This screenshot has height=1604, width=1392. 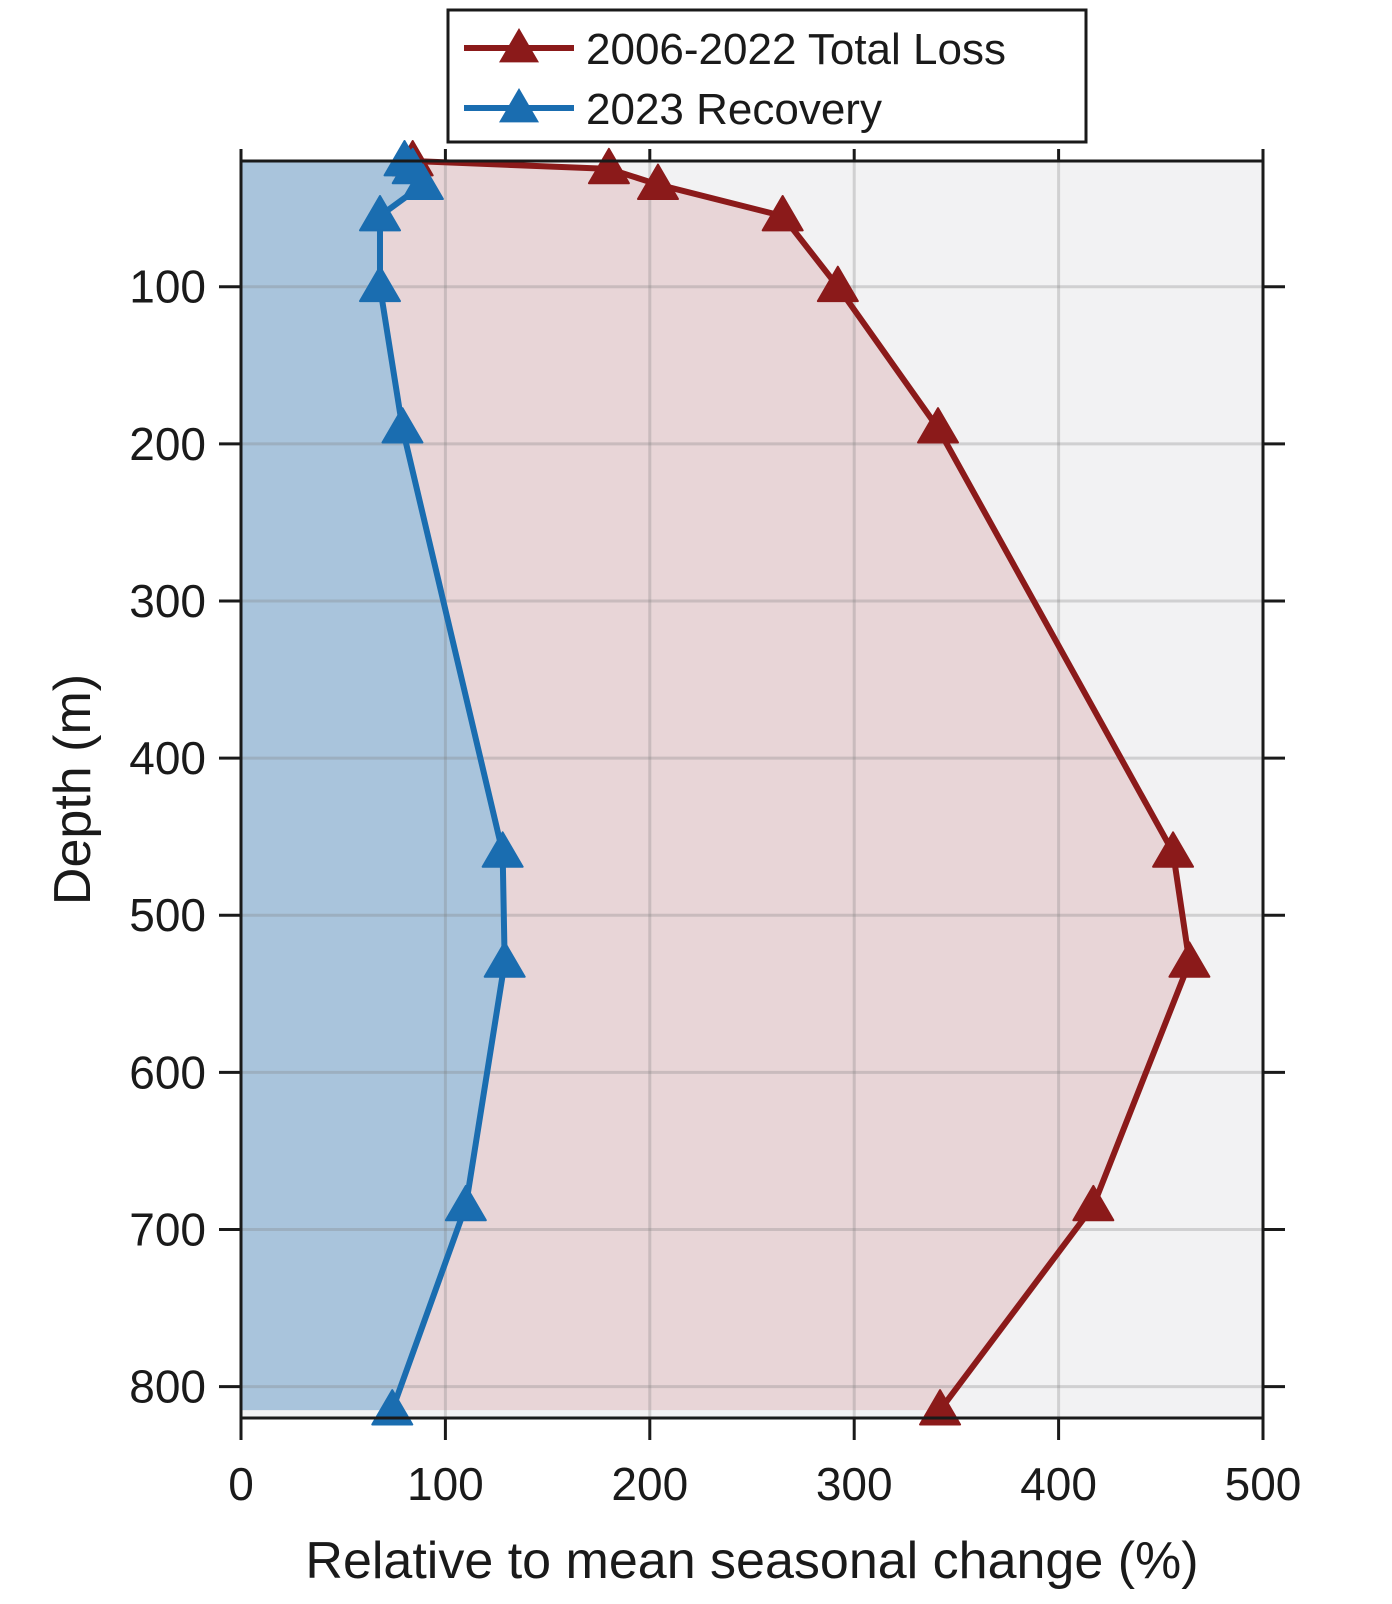 What do you see at coordinates (445, 1484) in the screenshot?
I see `x-tick-label: 100` at bounding box center [445, 1484].